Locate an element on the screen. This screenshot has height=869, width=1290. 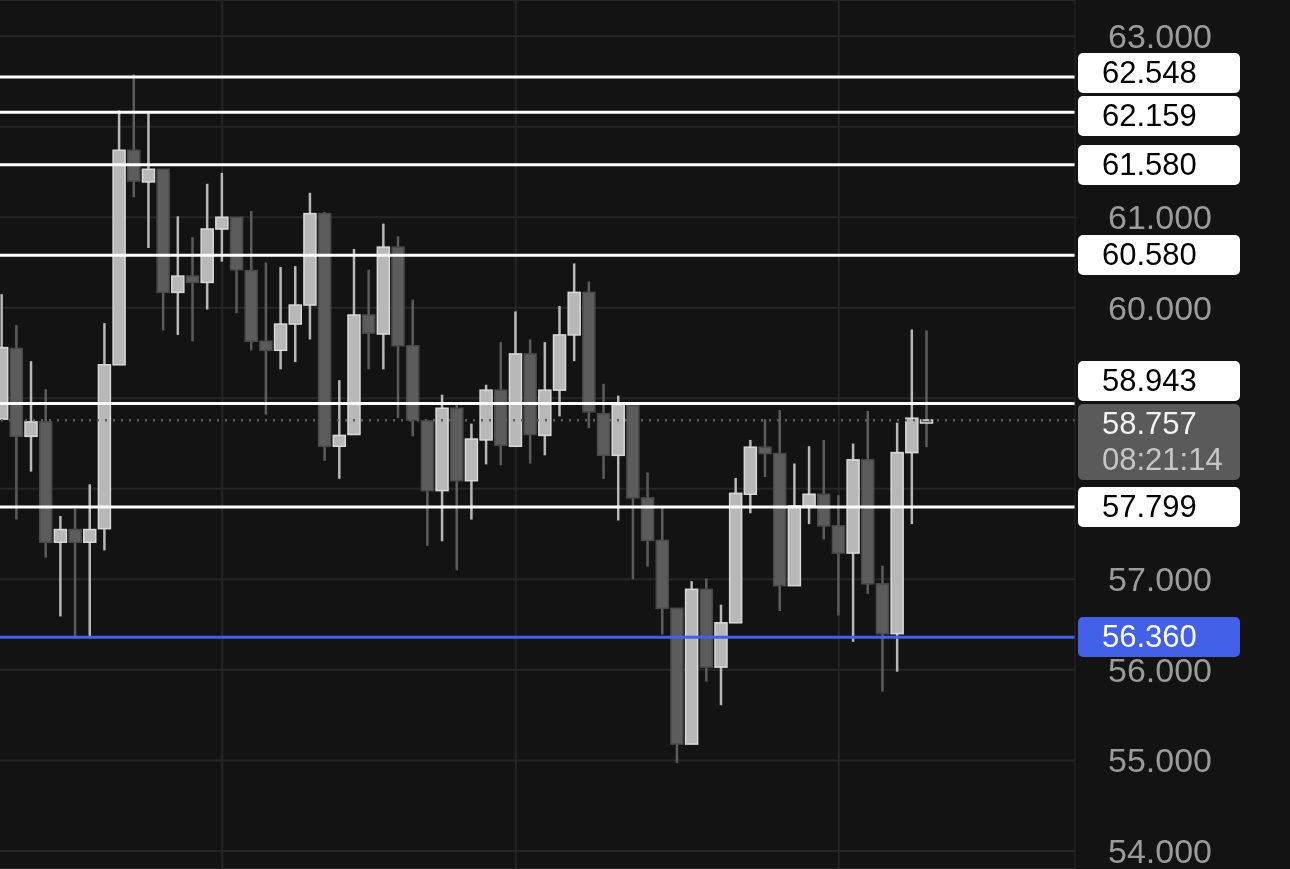
y-tick-label: 54.000 is located at coordinates (1160, 850).